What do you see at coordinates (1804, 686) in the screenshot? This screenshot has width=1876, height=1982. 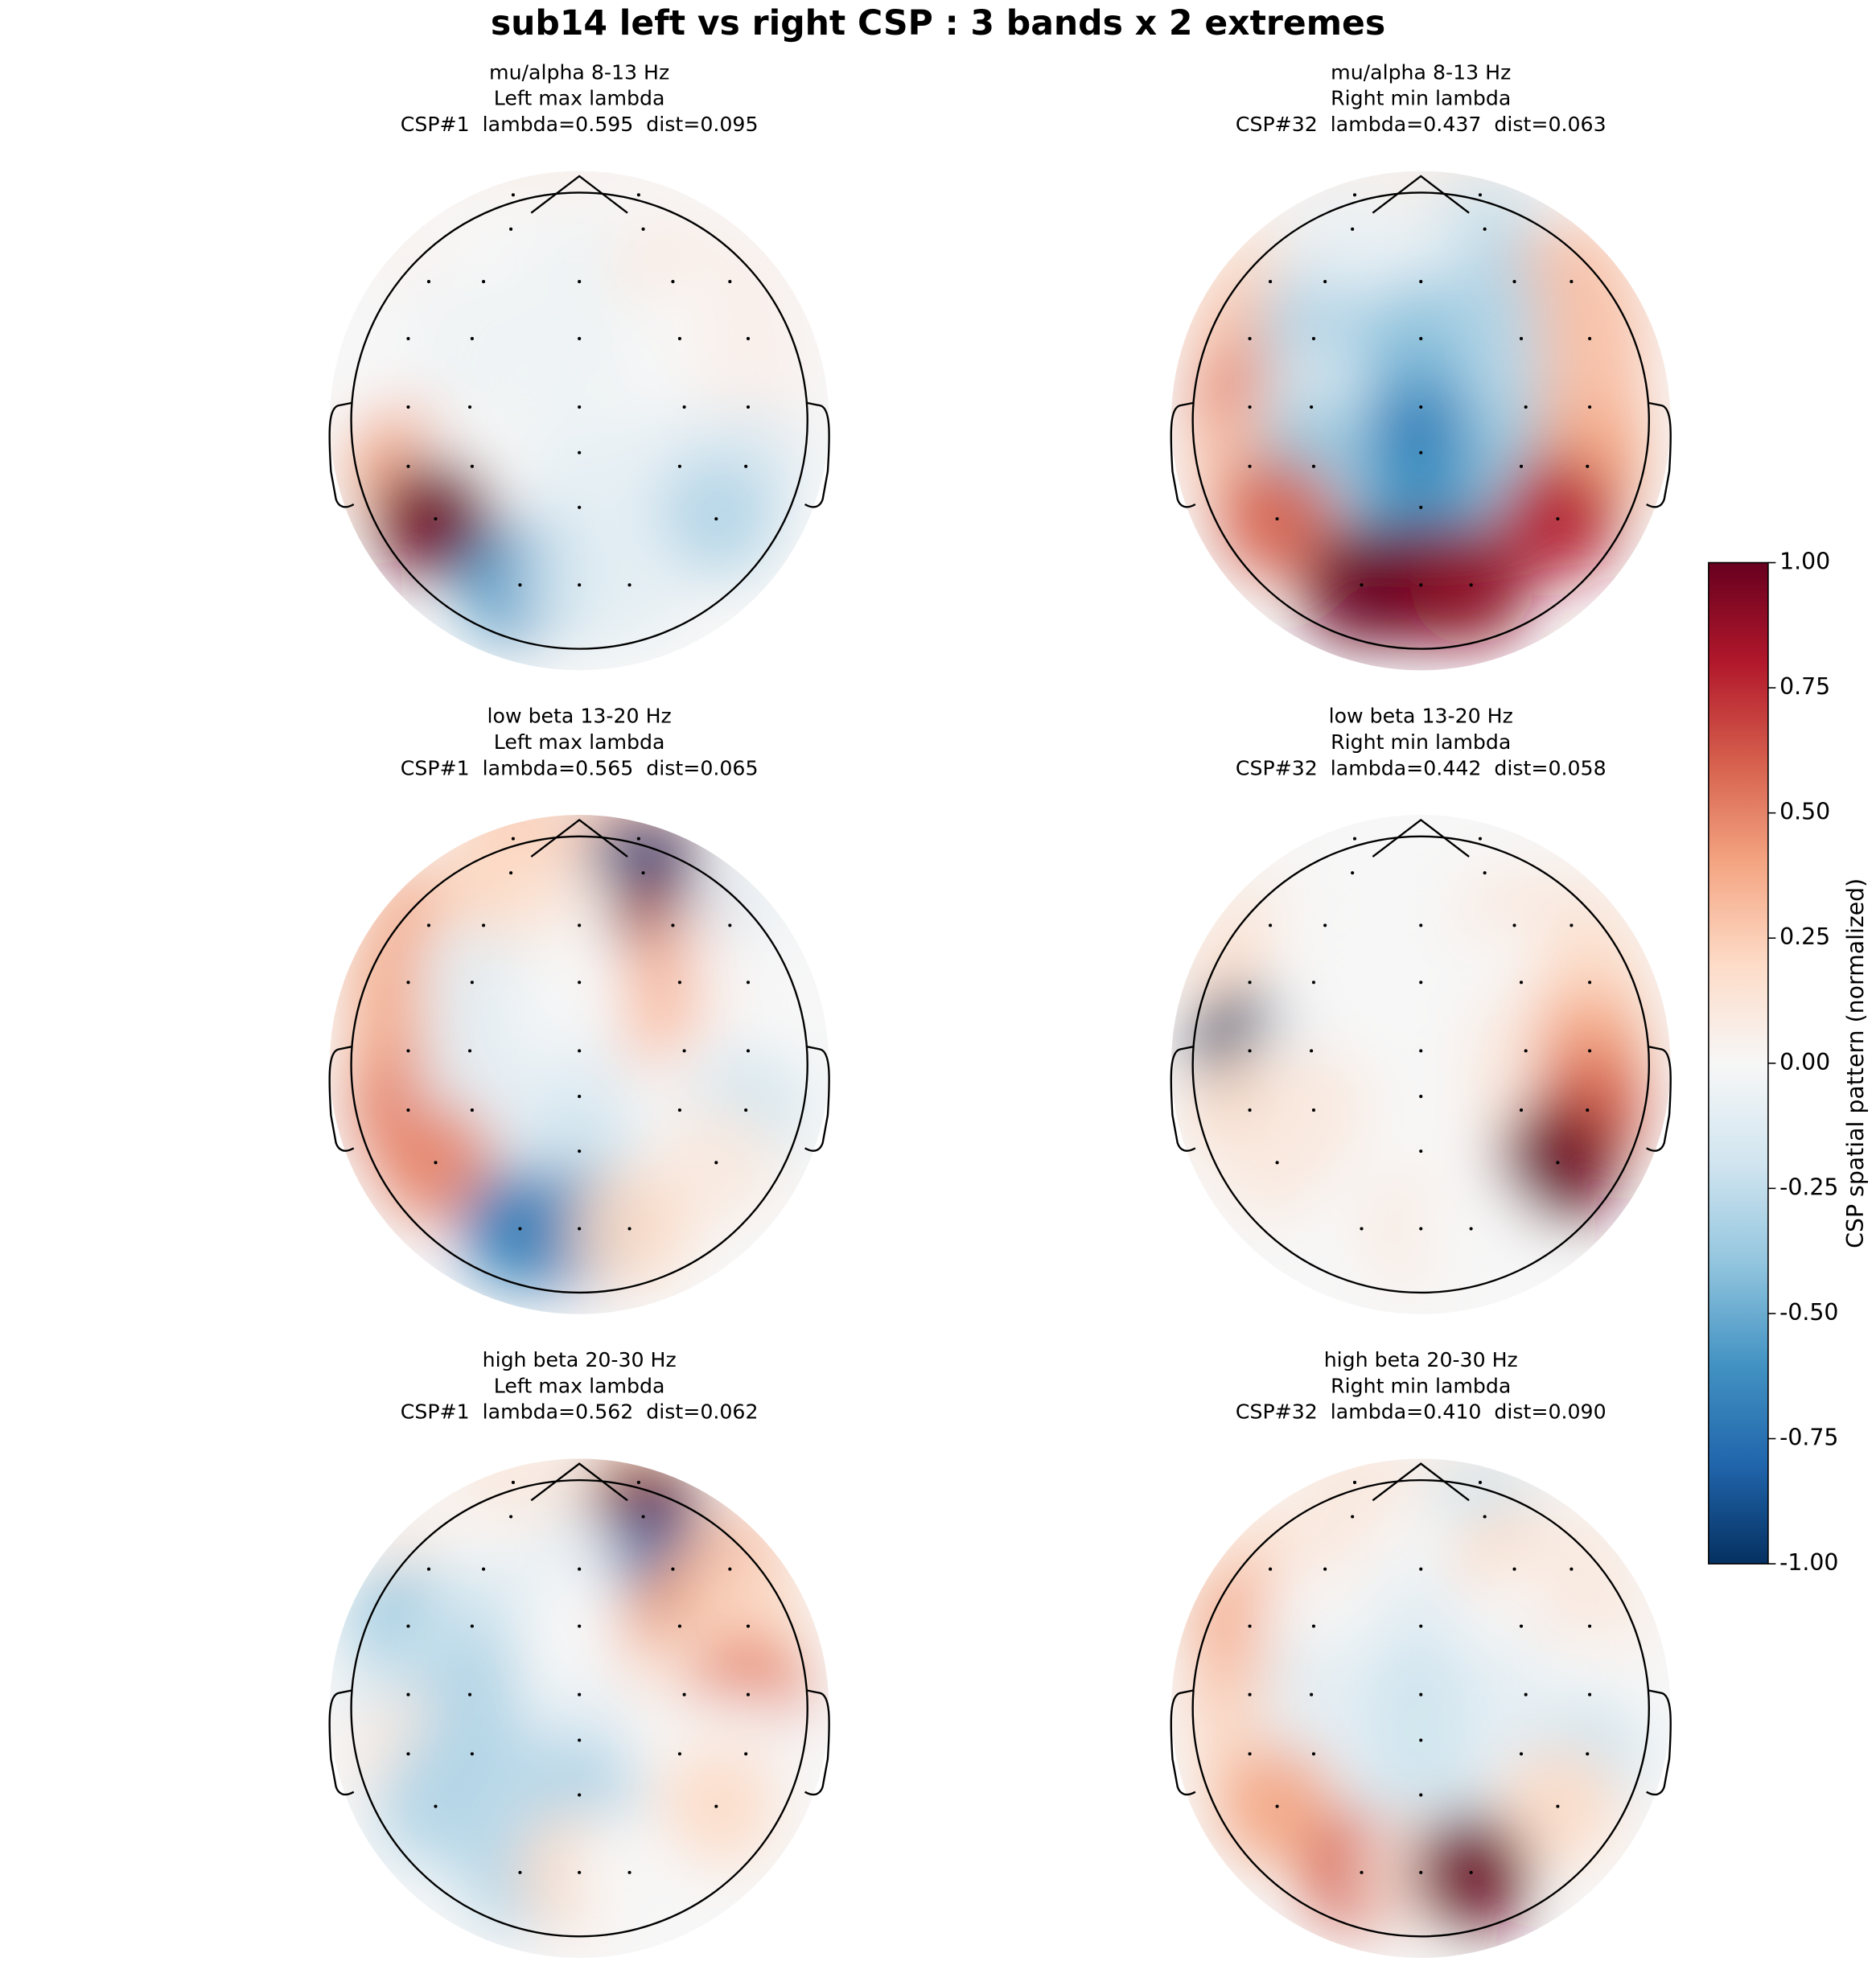 I see `colorbar-tick-label: 0.75` at bounding box center [1804, 686].